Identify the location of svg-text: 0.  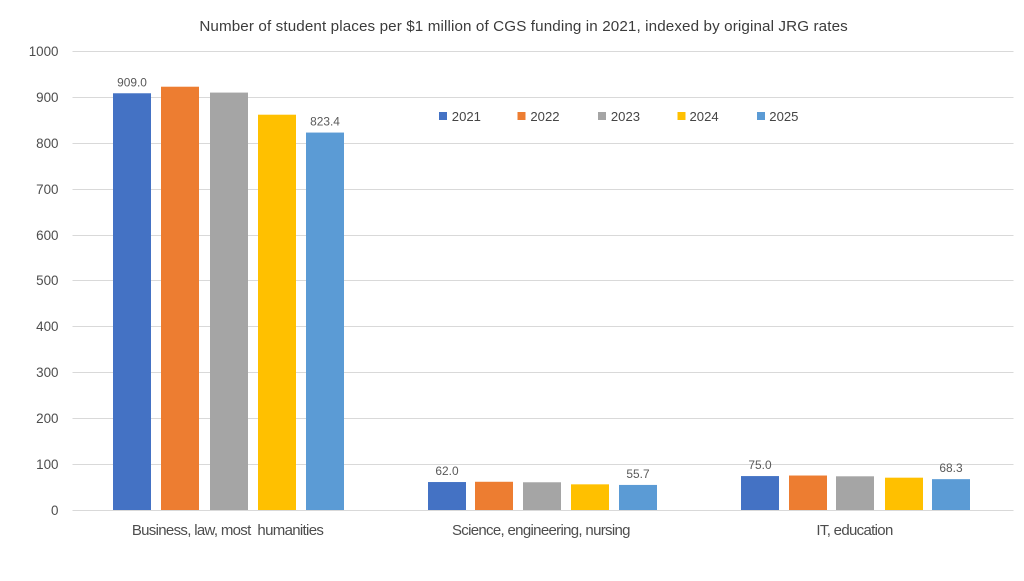
(54, 510).